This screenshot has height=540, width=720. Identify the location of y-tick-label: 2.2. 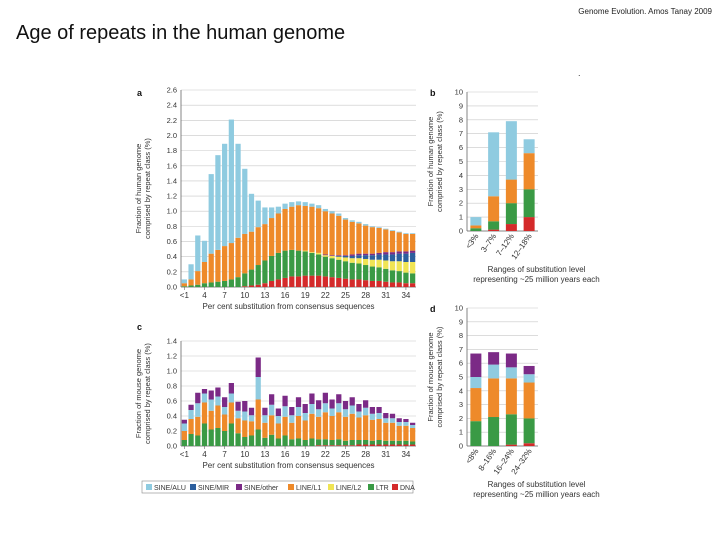
(172, 120).